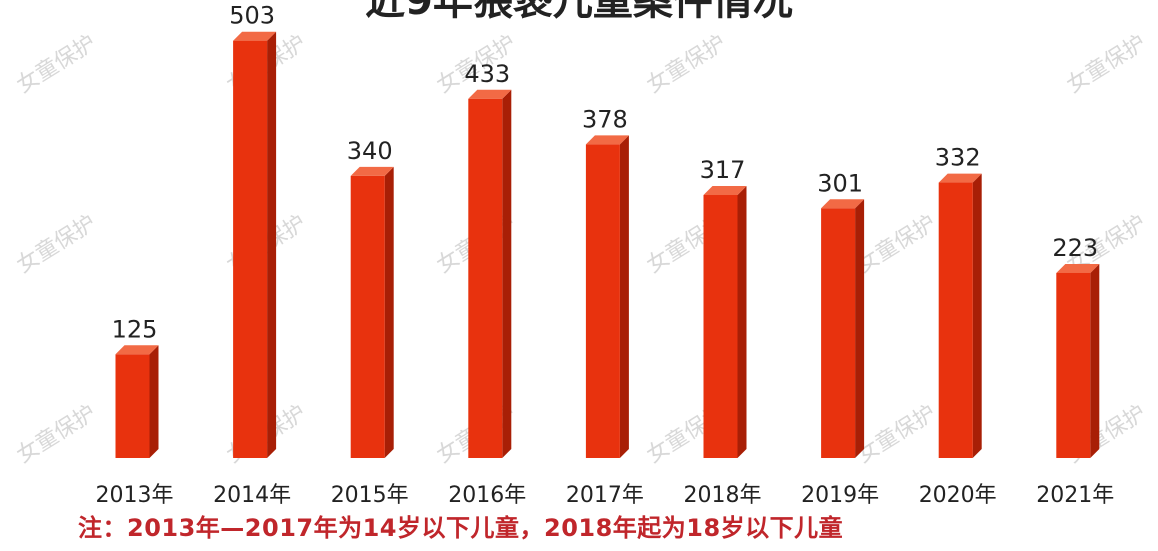 This screenshot has width=1158, height=551. What do you see at coordinates (840, 183) in the screenshot?
I see `value-label: 301` at bounding box center [840, 183].